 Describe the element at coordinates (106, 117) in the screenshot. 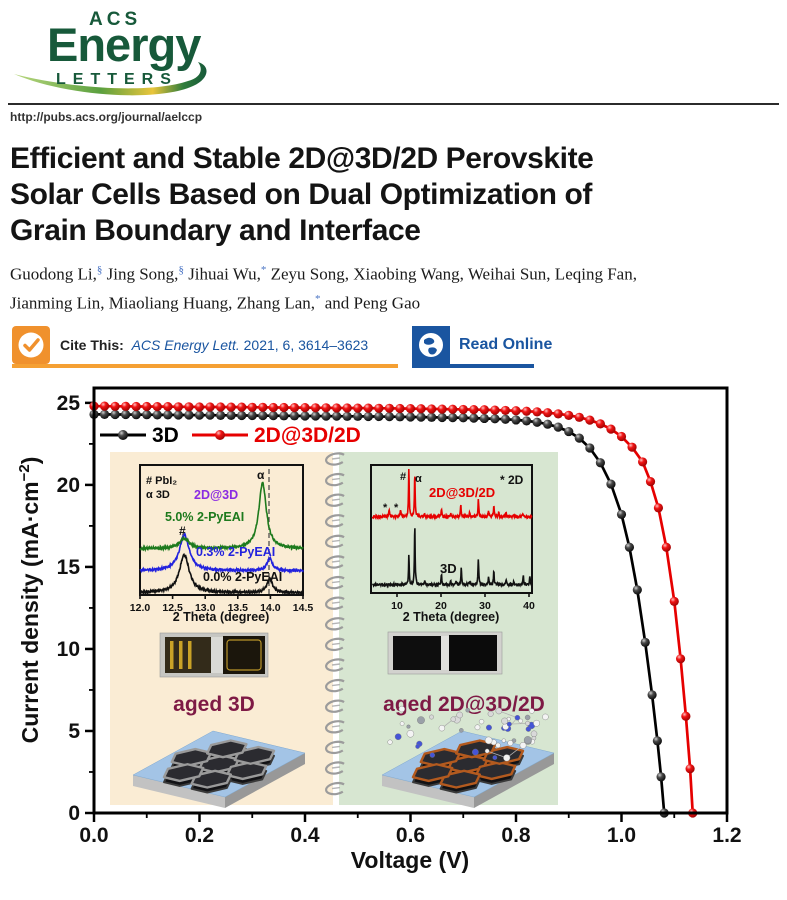

I see `journal-url-link: http://pubs.acs.org/journal/aelccp` at that location.